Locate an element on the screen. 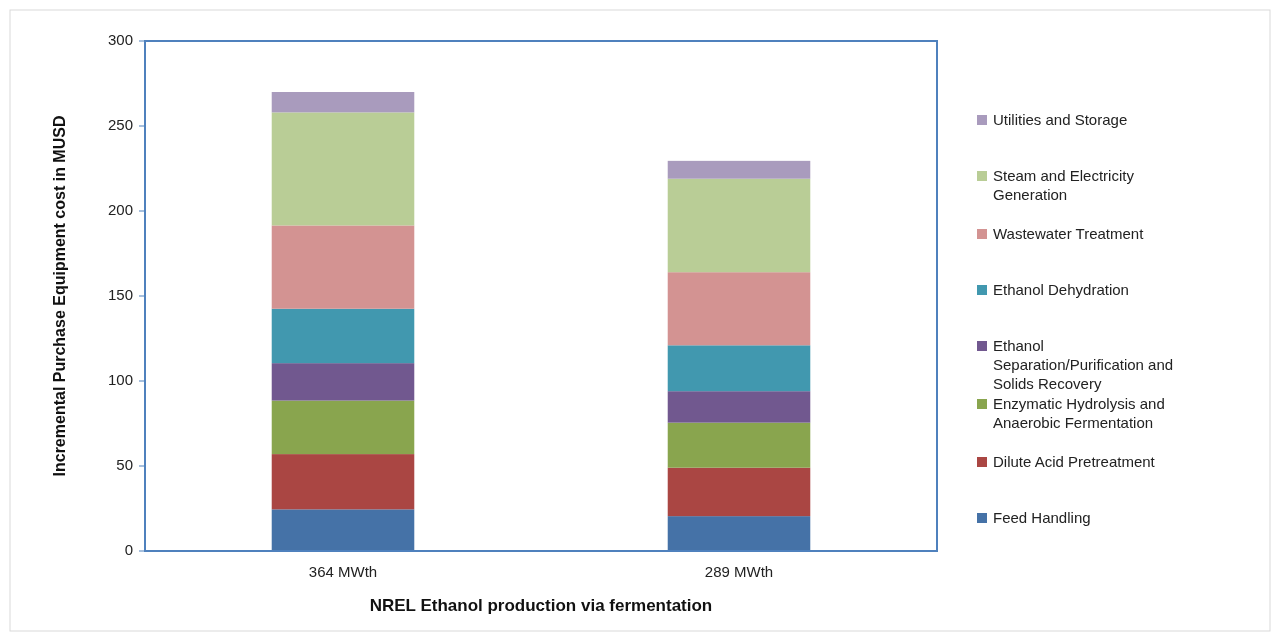  legend-label: Ethanol Separation/Purification and Solids Recovery is located at coordinates (1083, 364).